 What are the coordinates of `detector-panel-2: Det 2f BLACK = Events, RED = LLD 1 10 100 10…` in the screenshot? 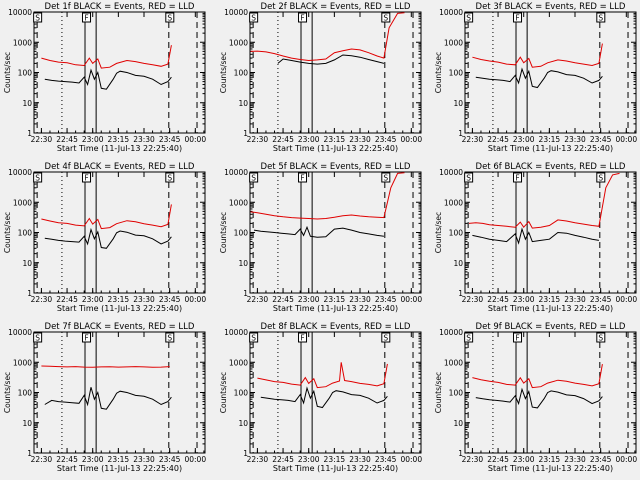 It's located at (320, 77).